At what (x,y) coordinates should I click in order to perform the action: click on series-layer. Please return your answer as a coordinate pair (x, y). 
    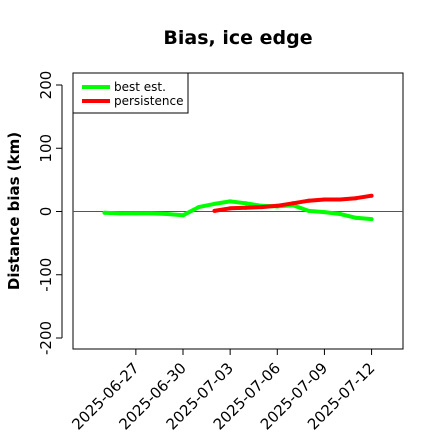
    Looking at the image, I should click on (238, 207).